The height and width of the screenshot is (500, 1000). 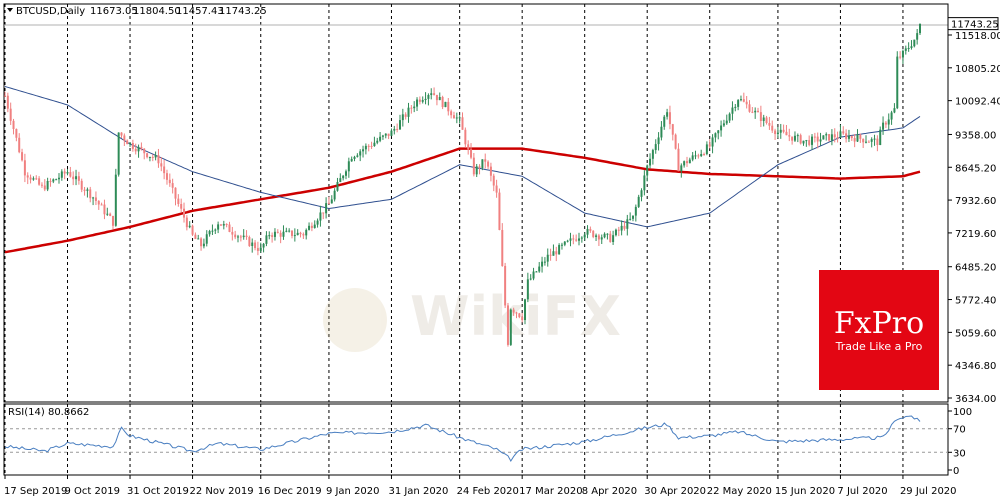 I want to click on wikifx-watermark: WikiFX, so click(x=472, y=318).